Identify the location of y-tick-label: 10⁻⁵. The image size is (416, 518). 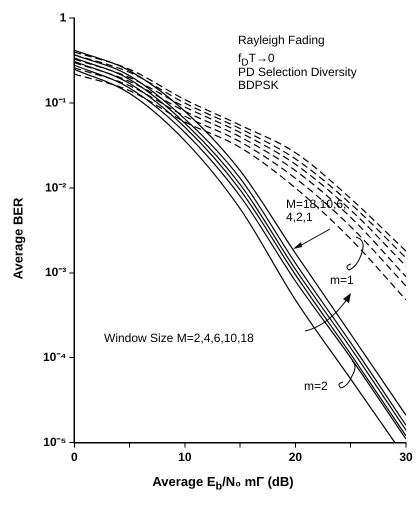
(54, 441).